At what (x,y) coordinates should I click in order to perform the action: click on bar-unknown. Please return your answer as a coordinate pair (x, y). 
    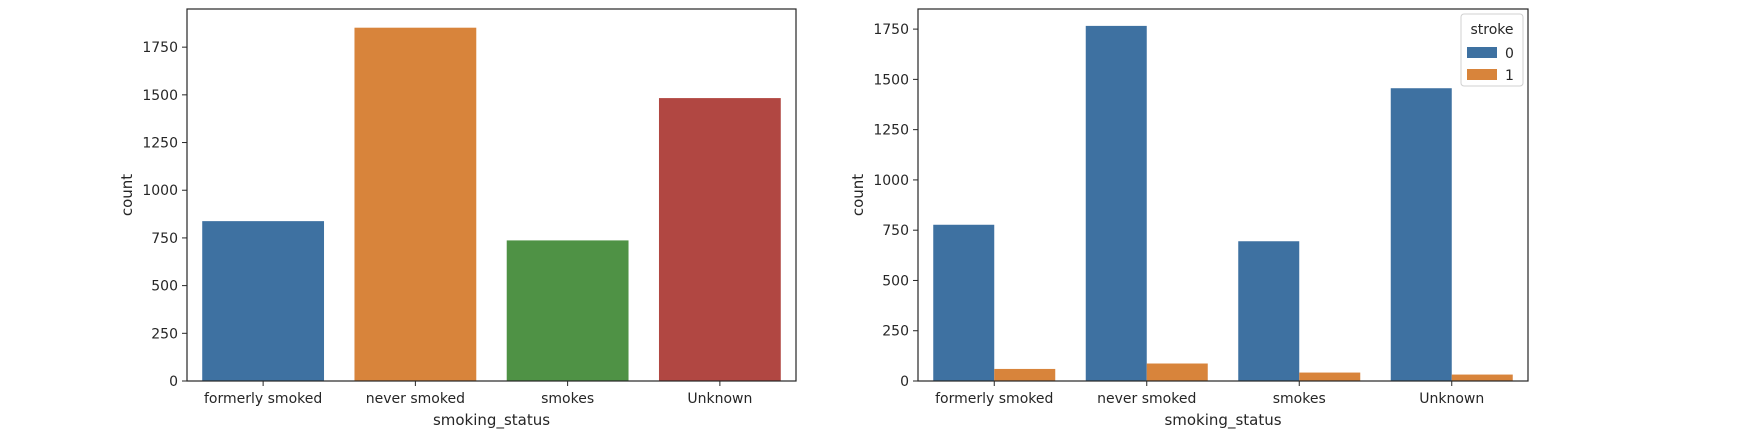
    Looking at the image, I should click on (719, 239).